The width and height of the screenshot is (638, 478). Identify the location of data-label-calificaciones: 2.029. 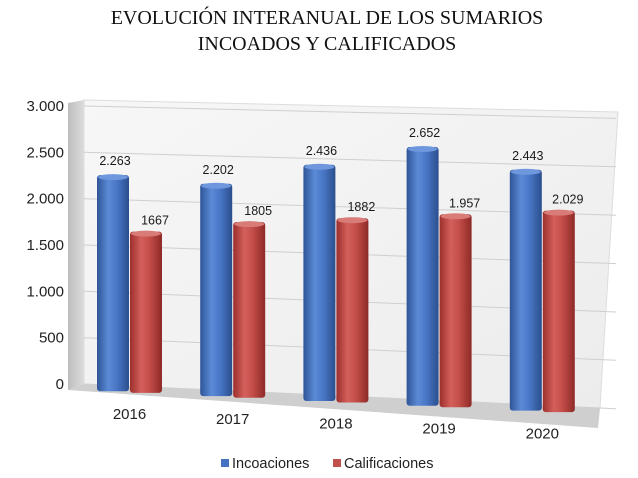
(567, 200).